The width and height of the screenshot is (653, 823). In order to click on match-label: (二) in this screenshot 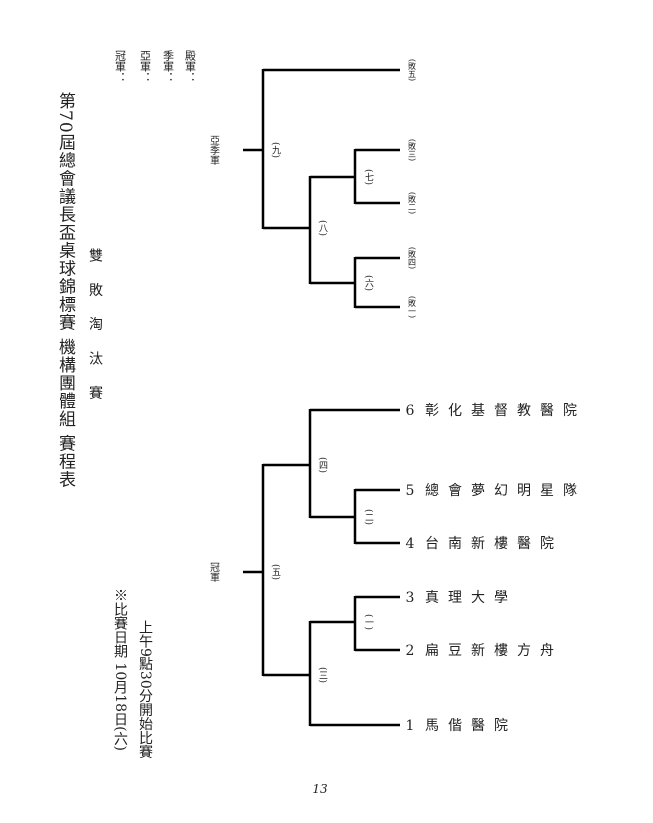, I will do `click(368, 517)`.